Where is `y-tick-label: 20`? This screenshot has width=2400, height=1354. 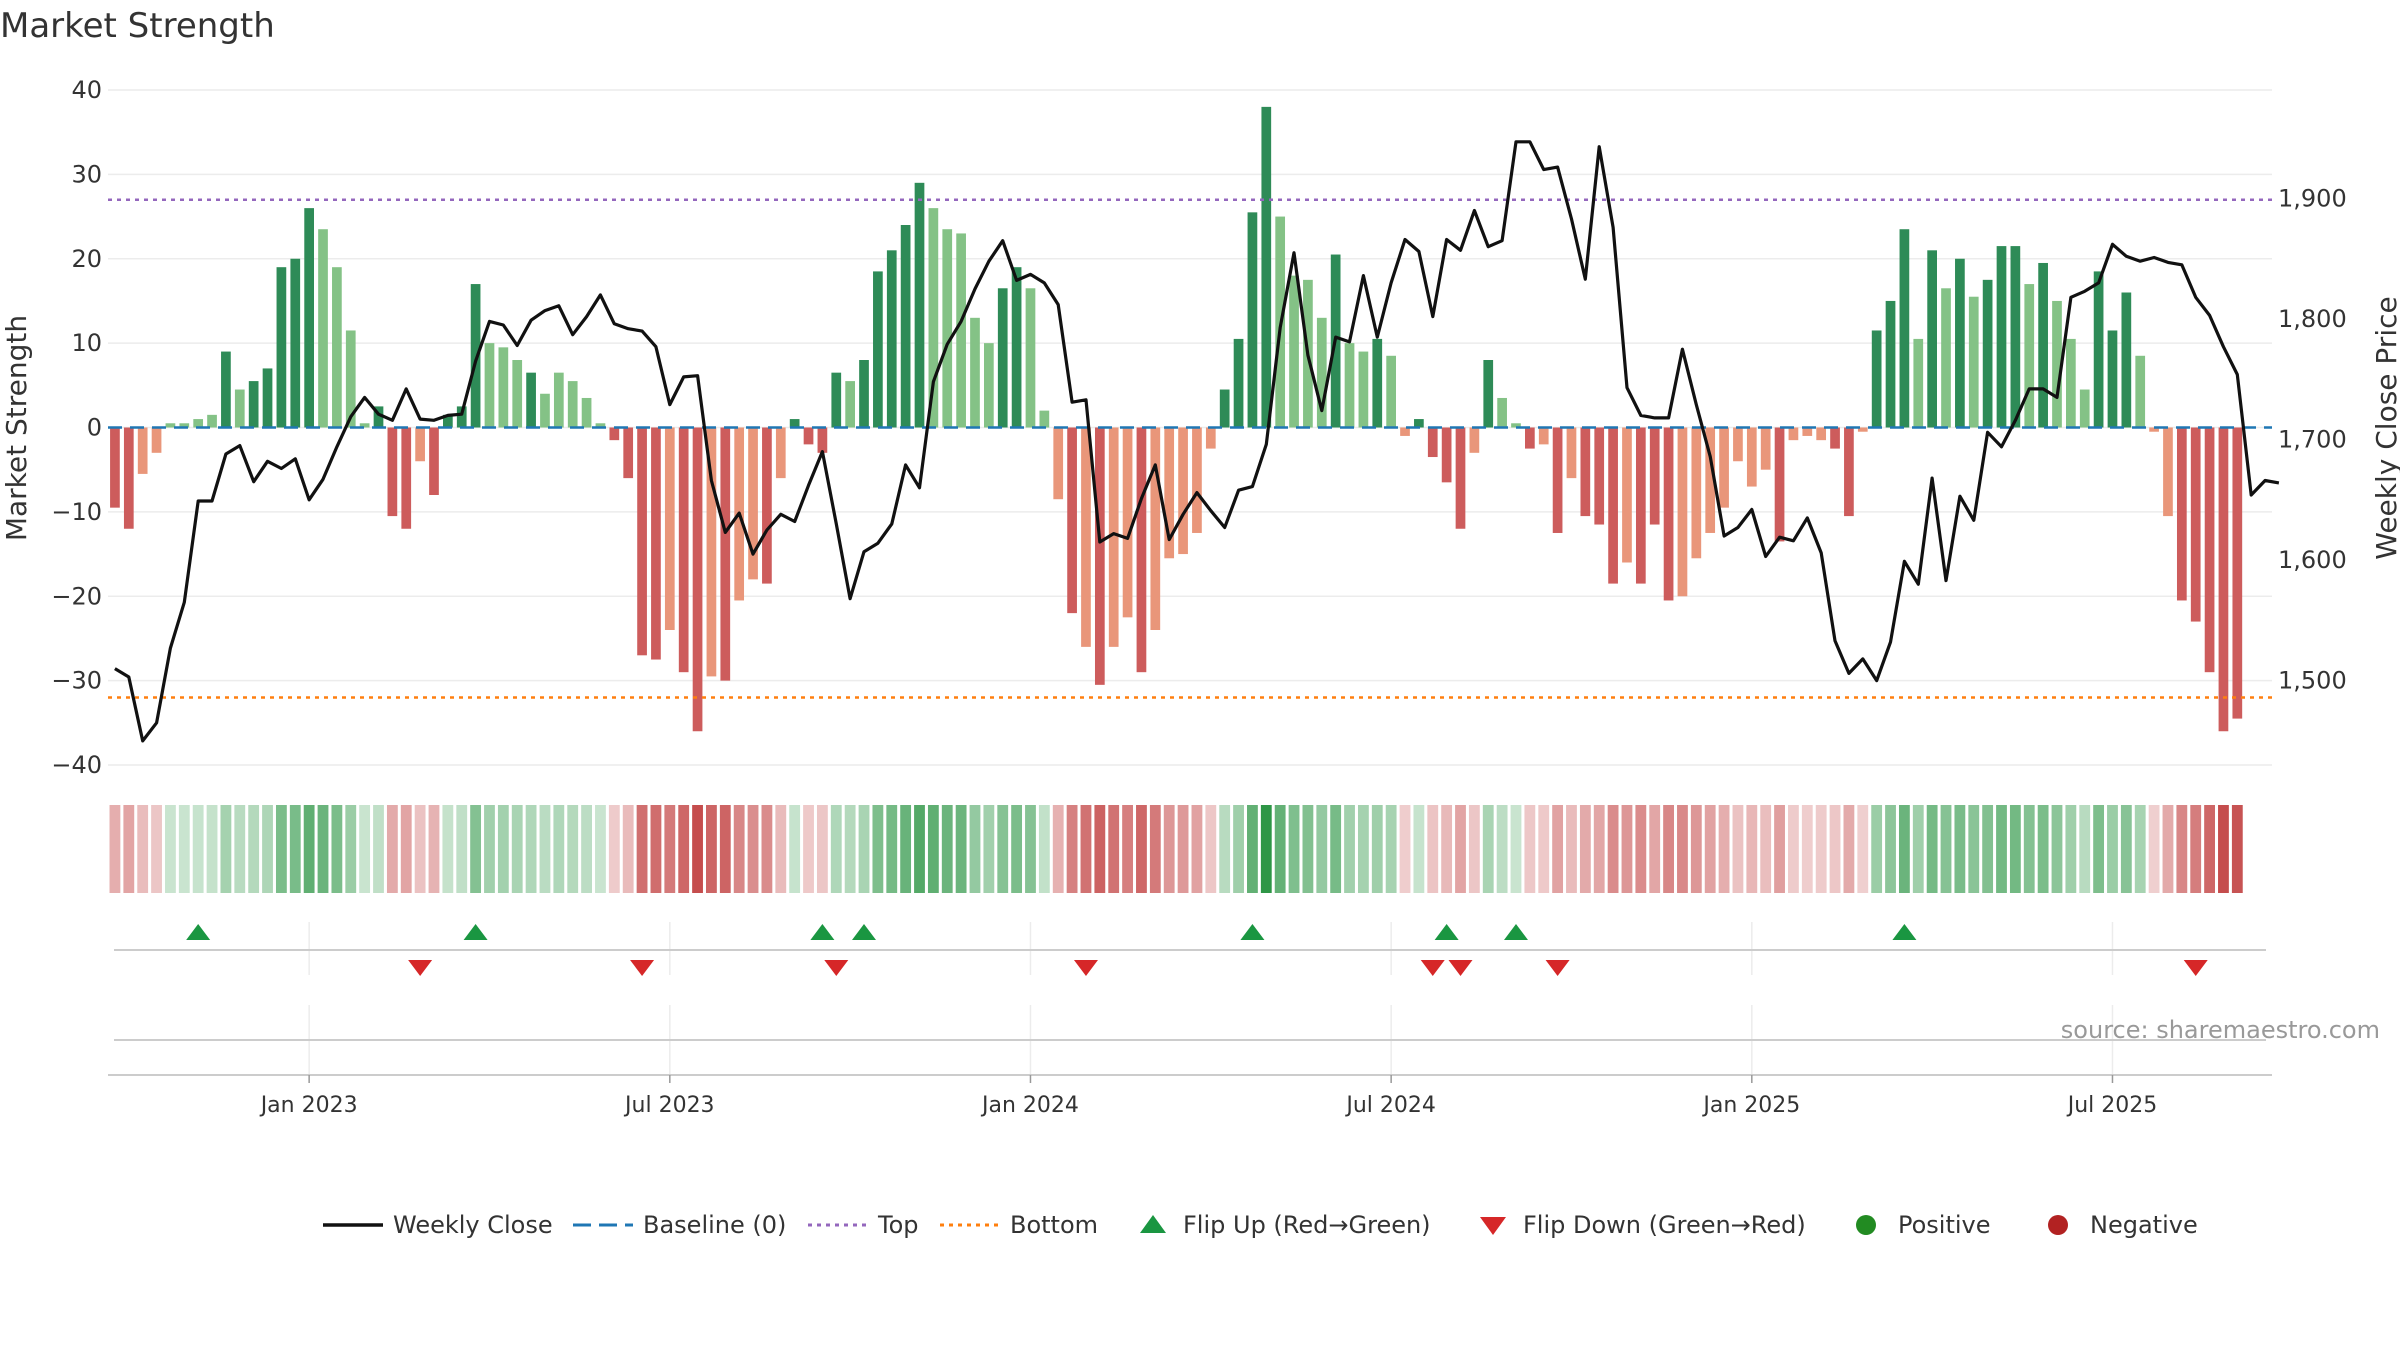
y-tick-label: 20 is located at coordinates (86, 259).